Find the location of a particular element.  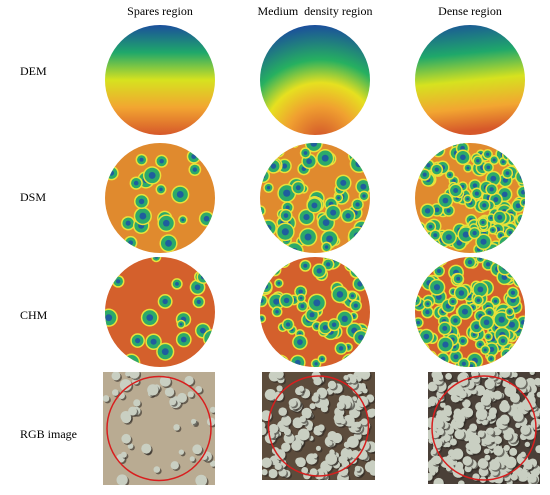

chm-map is located at coordinates (315, 312).